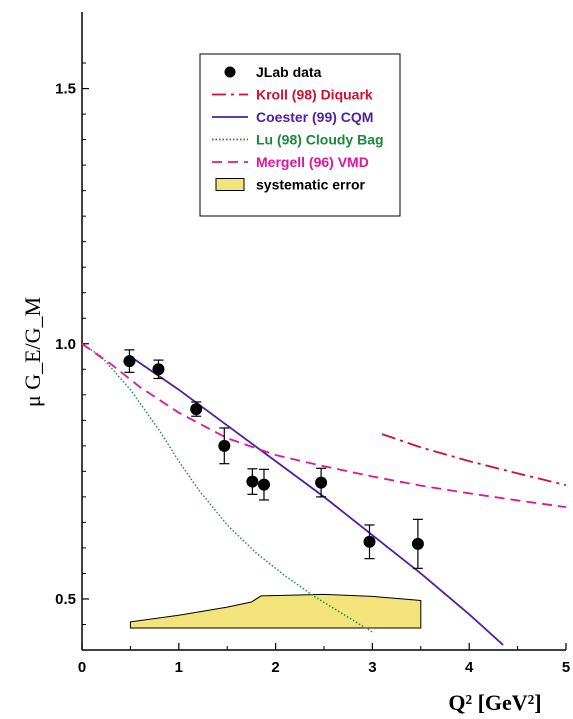  I want to click on legend-swatch-jlab, so click(230, 72).